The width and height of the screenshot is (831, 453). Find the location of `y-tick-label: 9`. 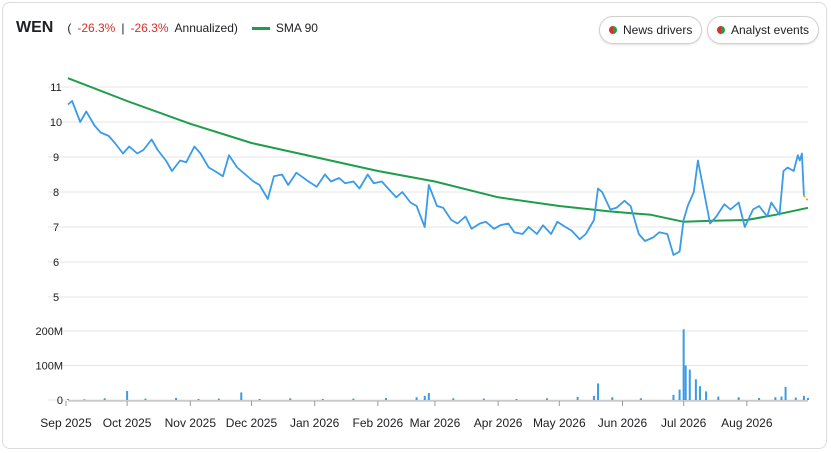

y-tick-label: 9 is located at coordinates (56, 158).